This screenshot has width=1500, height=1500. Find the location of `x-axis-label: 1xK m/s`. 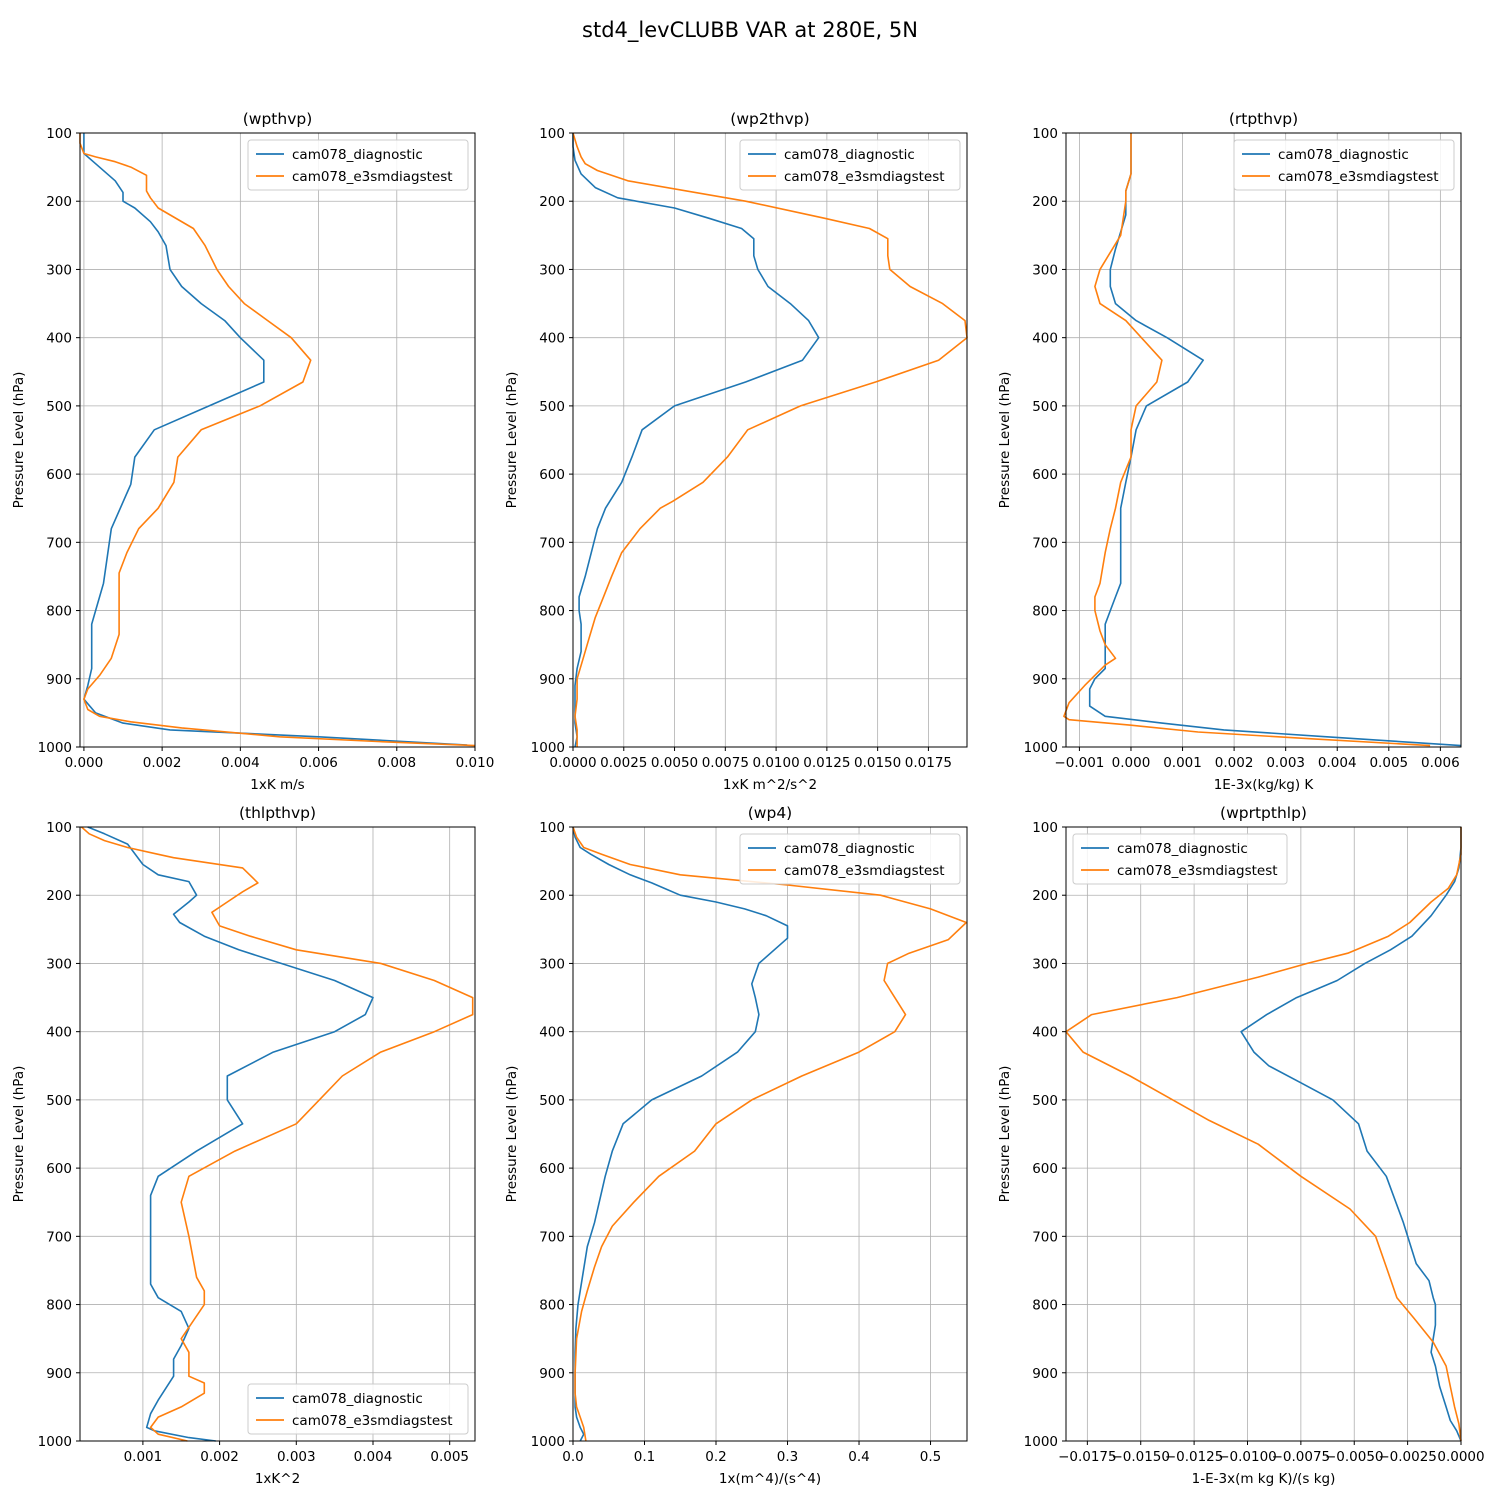

x-axis-label: 1xK m/s is located at coordinates (277, 785).